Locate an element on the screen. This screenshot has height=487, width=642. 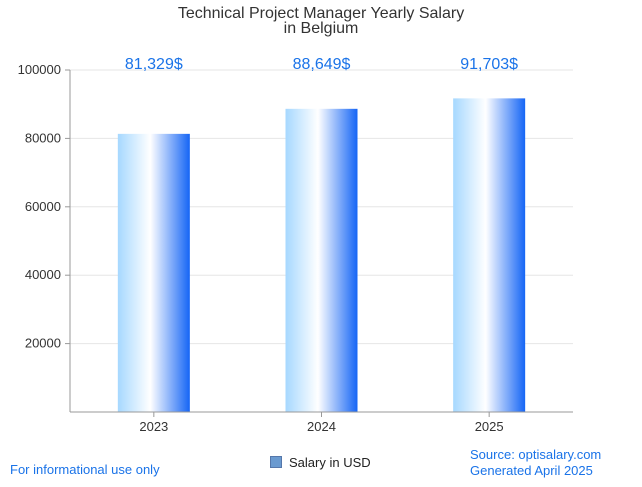
x-axis-ticks: 2023 2024 2025 is located at coordinates (321, 423).